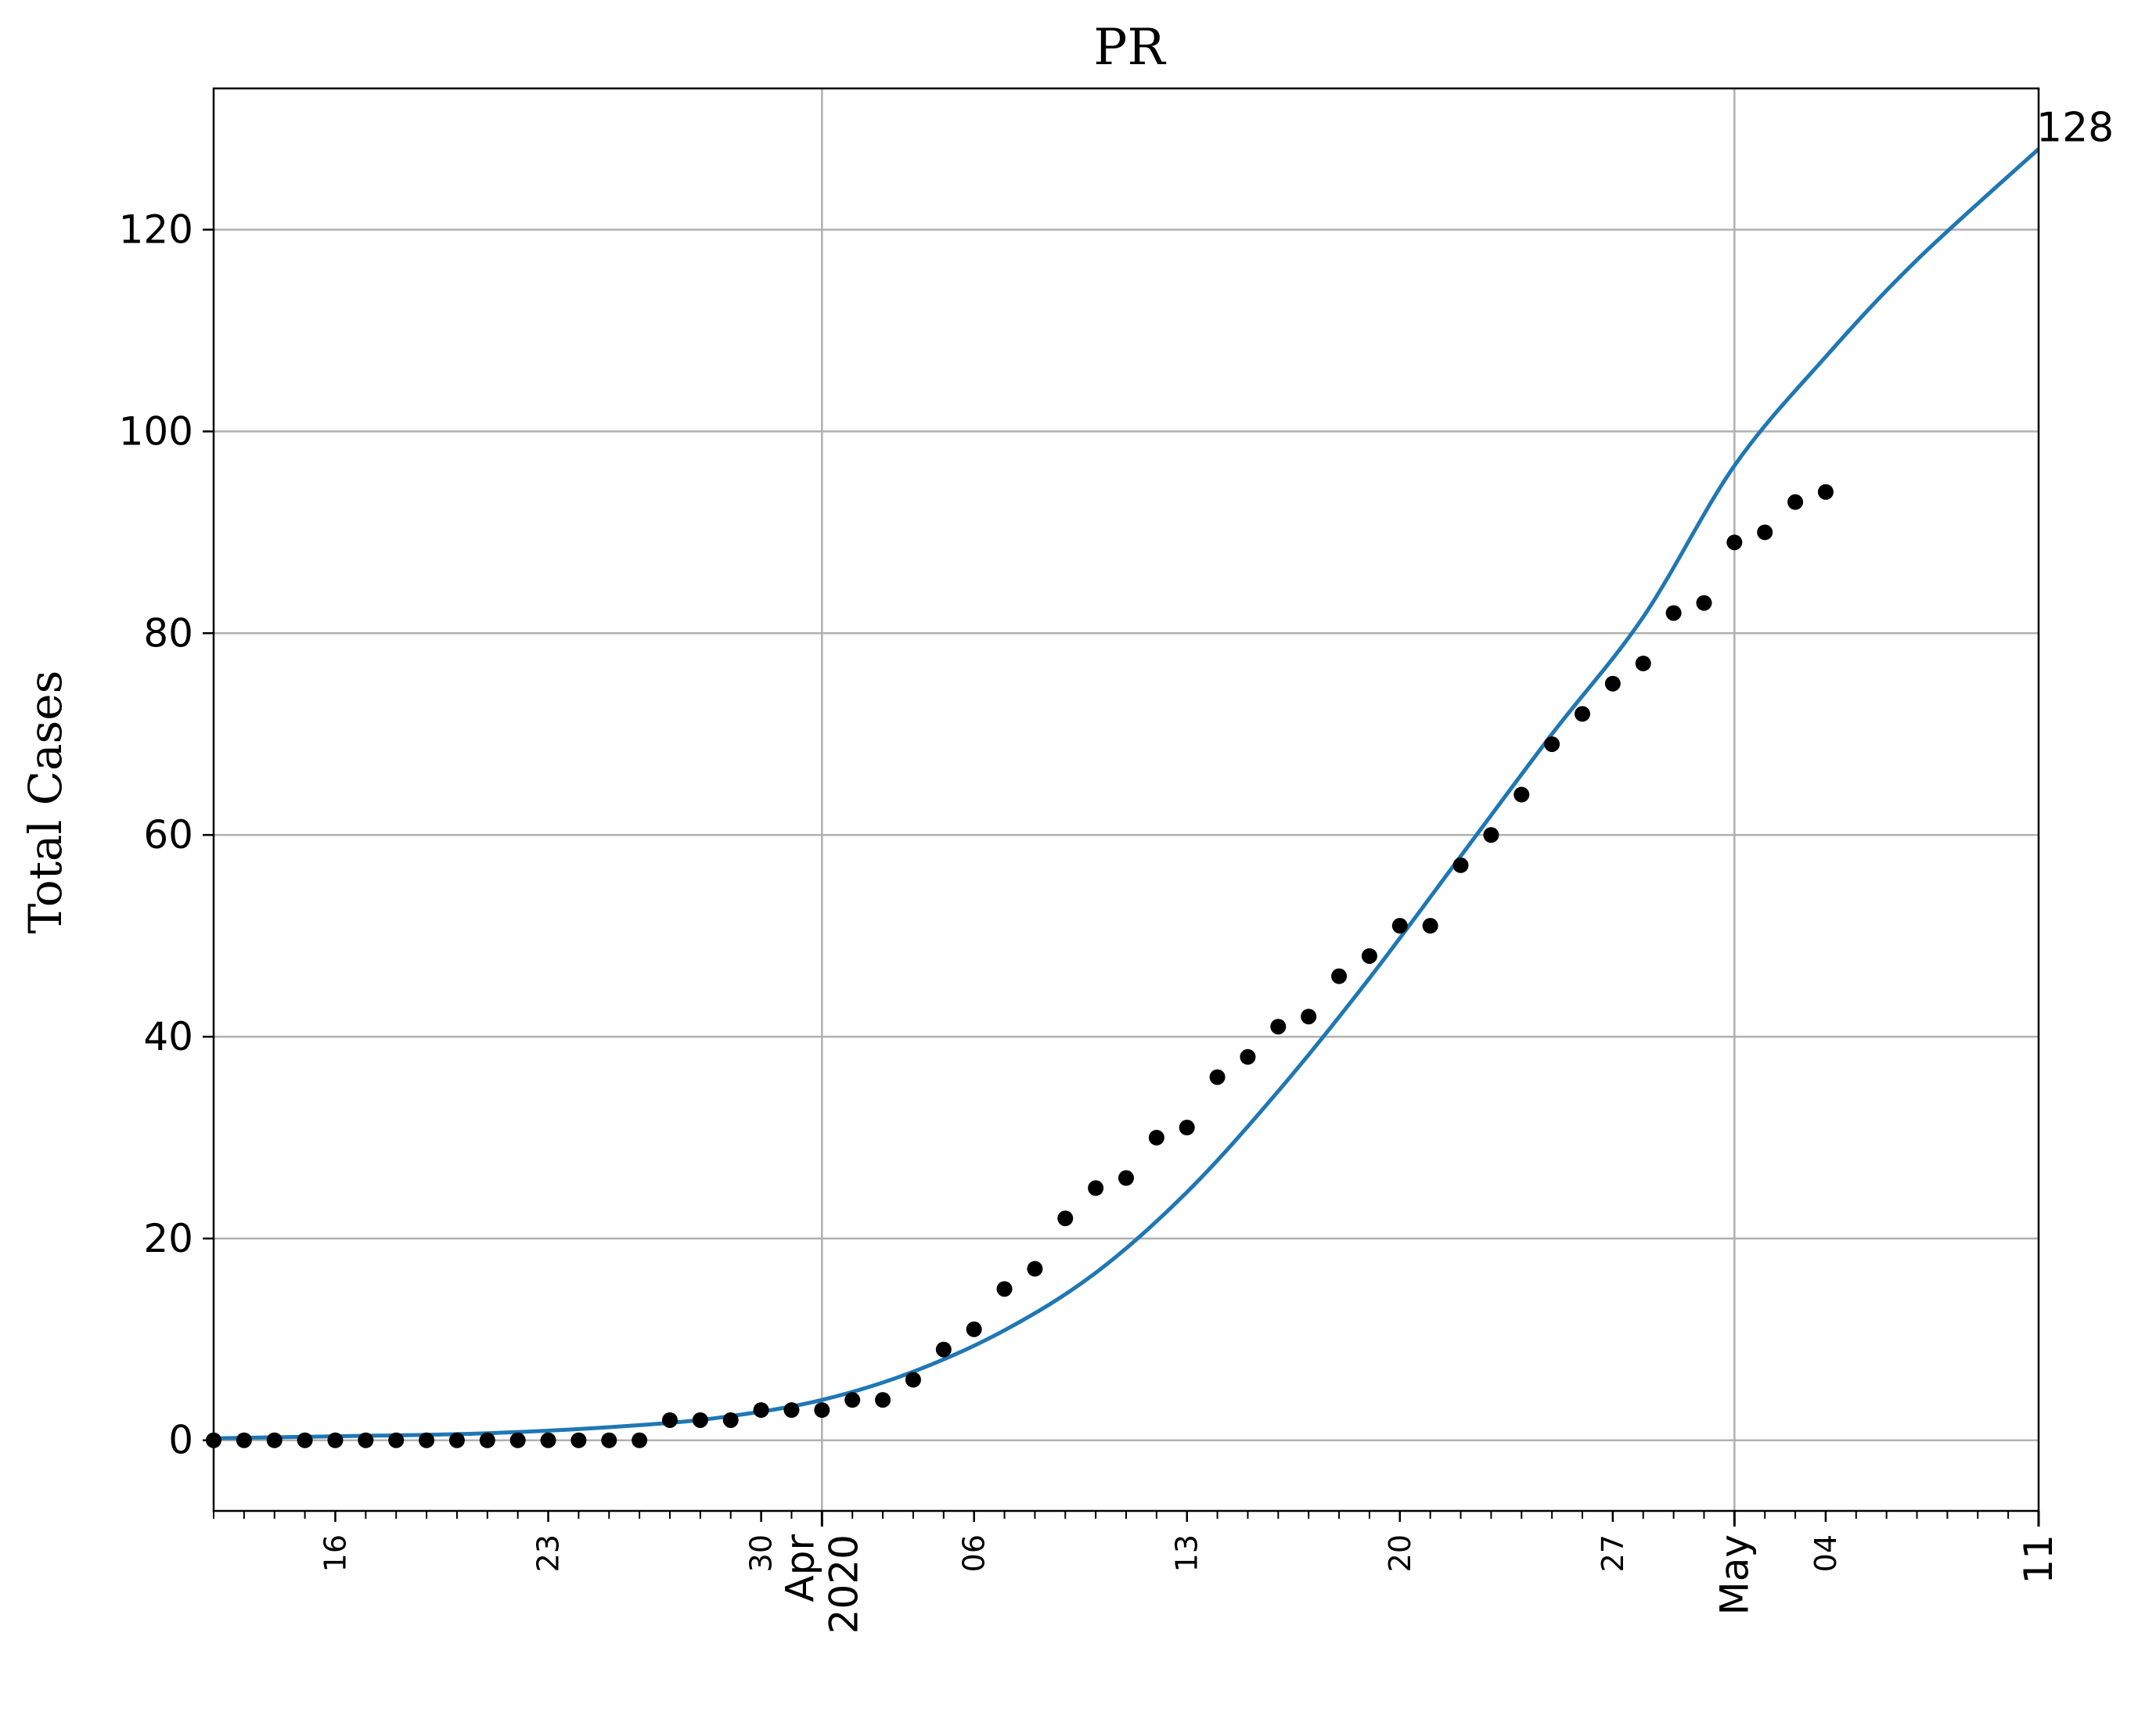 The height and width of the screenshot is (1712, 2156). Describe the element at coordinates (45, 802) in the screenshot. I see `y-axis-label: Total Cases` at that location.